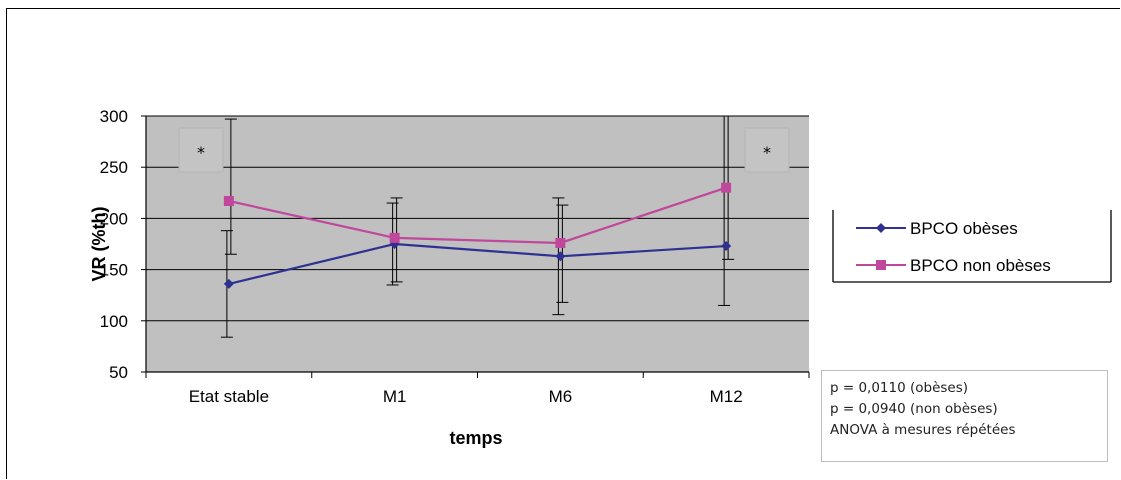 Image resolution: width=1121 pixels, height=480 pixels. I want to click on y-tick-label: 100, so click(114, 321).